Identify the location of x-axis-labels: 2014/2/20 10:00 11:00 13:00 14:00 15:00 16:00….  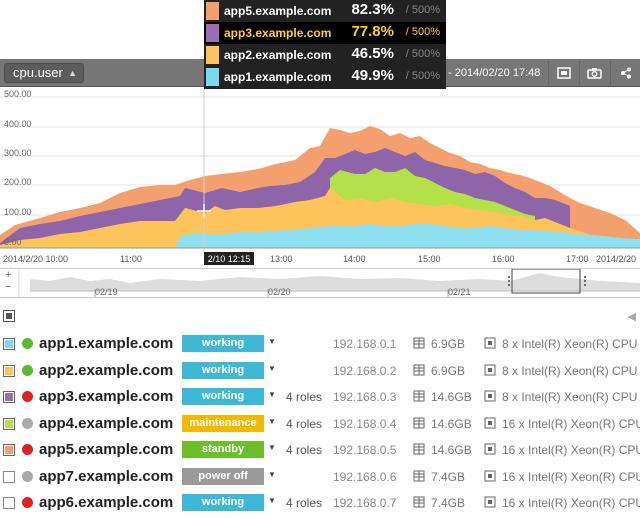
(319, 259).